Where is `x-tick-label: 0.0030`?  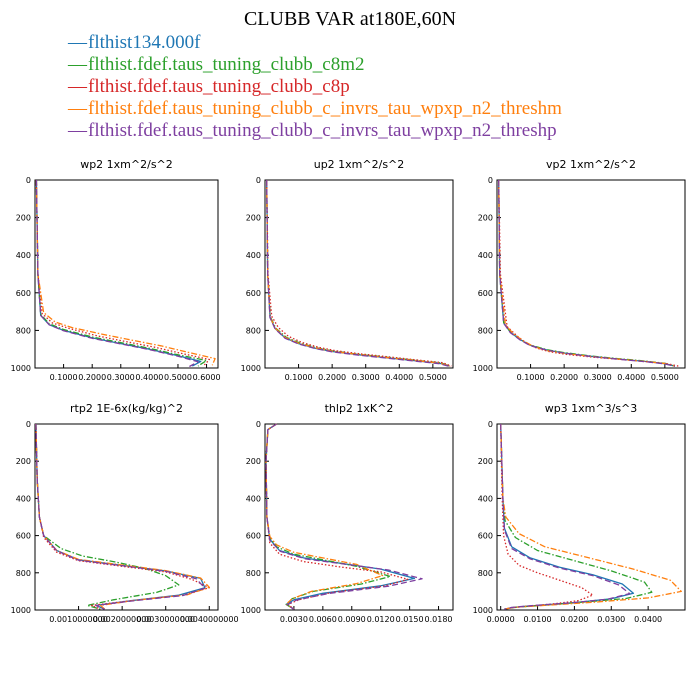 x-tick-label: 0.0030 is located at coordinates (294, 619).